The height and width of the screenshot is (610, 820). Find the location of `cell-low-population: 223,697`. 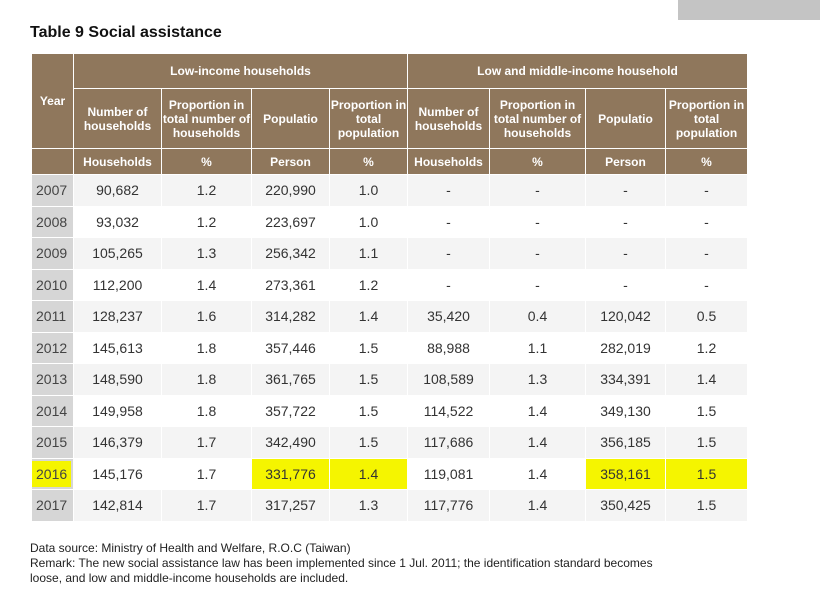

cell-low-population: 223,697 is located at coordinates (290, 221).